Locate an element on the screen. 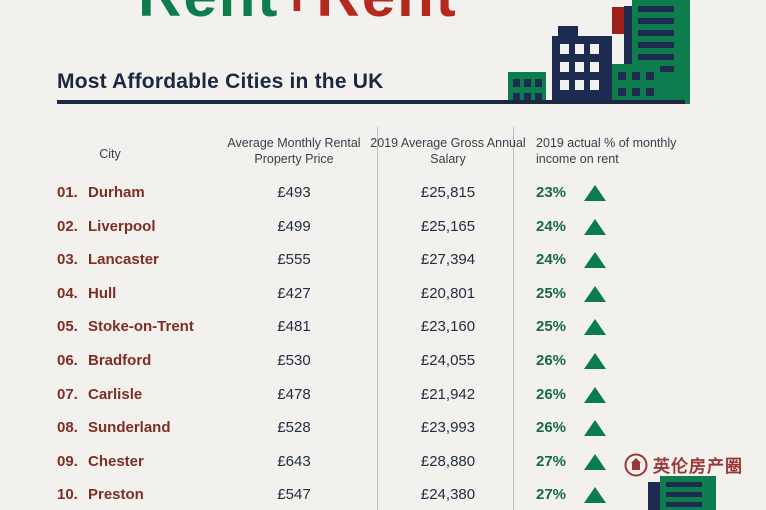 The width and height of the screenshot is (766, 510). row-city: Preston is located at coordinates (116, 495).